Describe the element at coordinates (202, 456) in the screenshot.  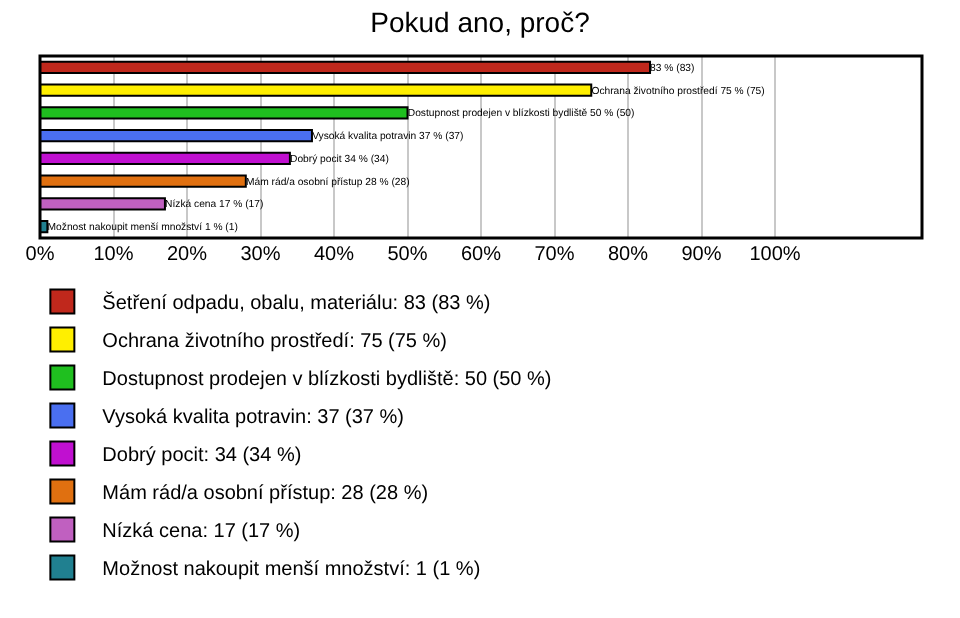
I see `legend-label: Dobrý pocit: 34 (34 %)` at that location.